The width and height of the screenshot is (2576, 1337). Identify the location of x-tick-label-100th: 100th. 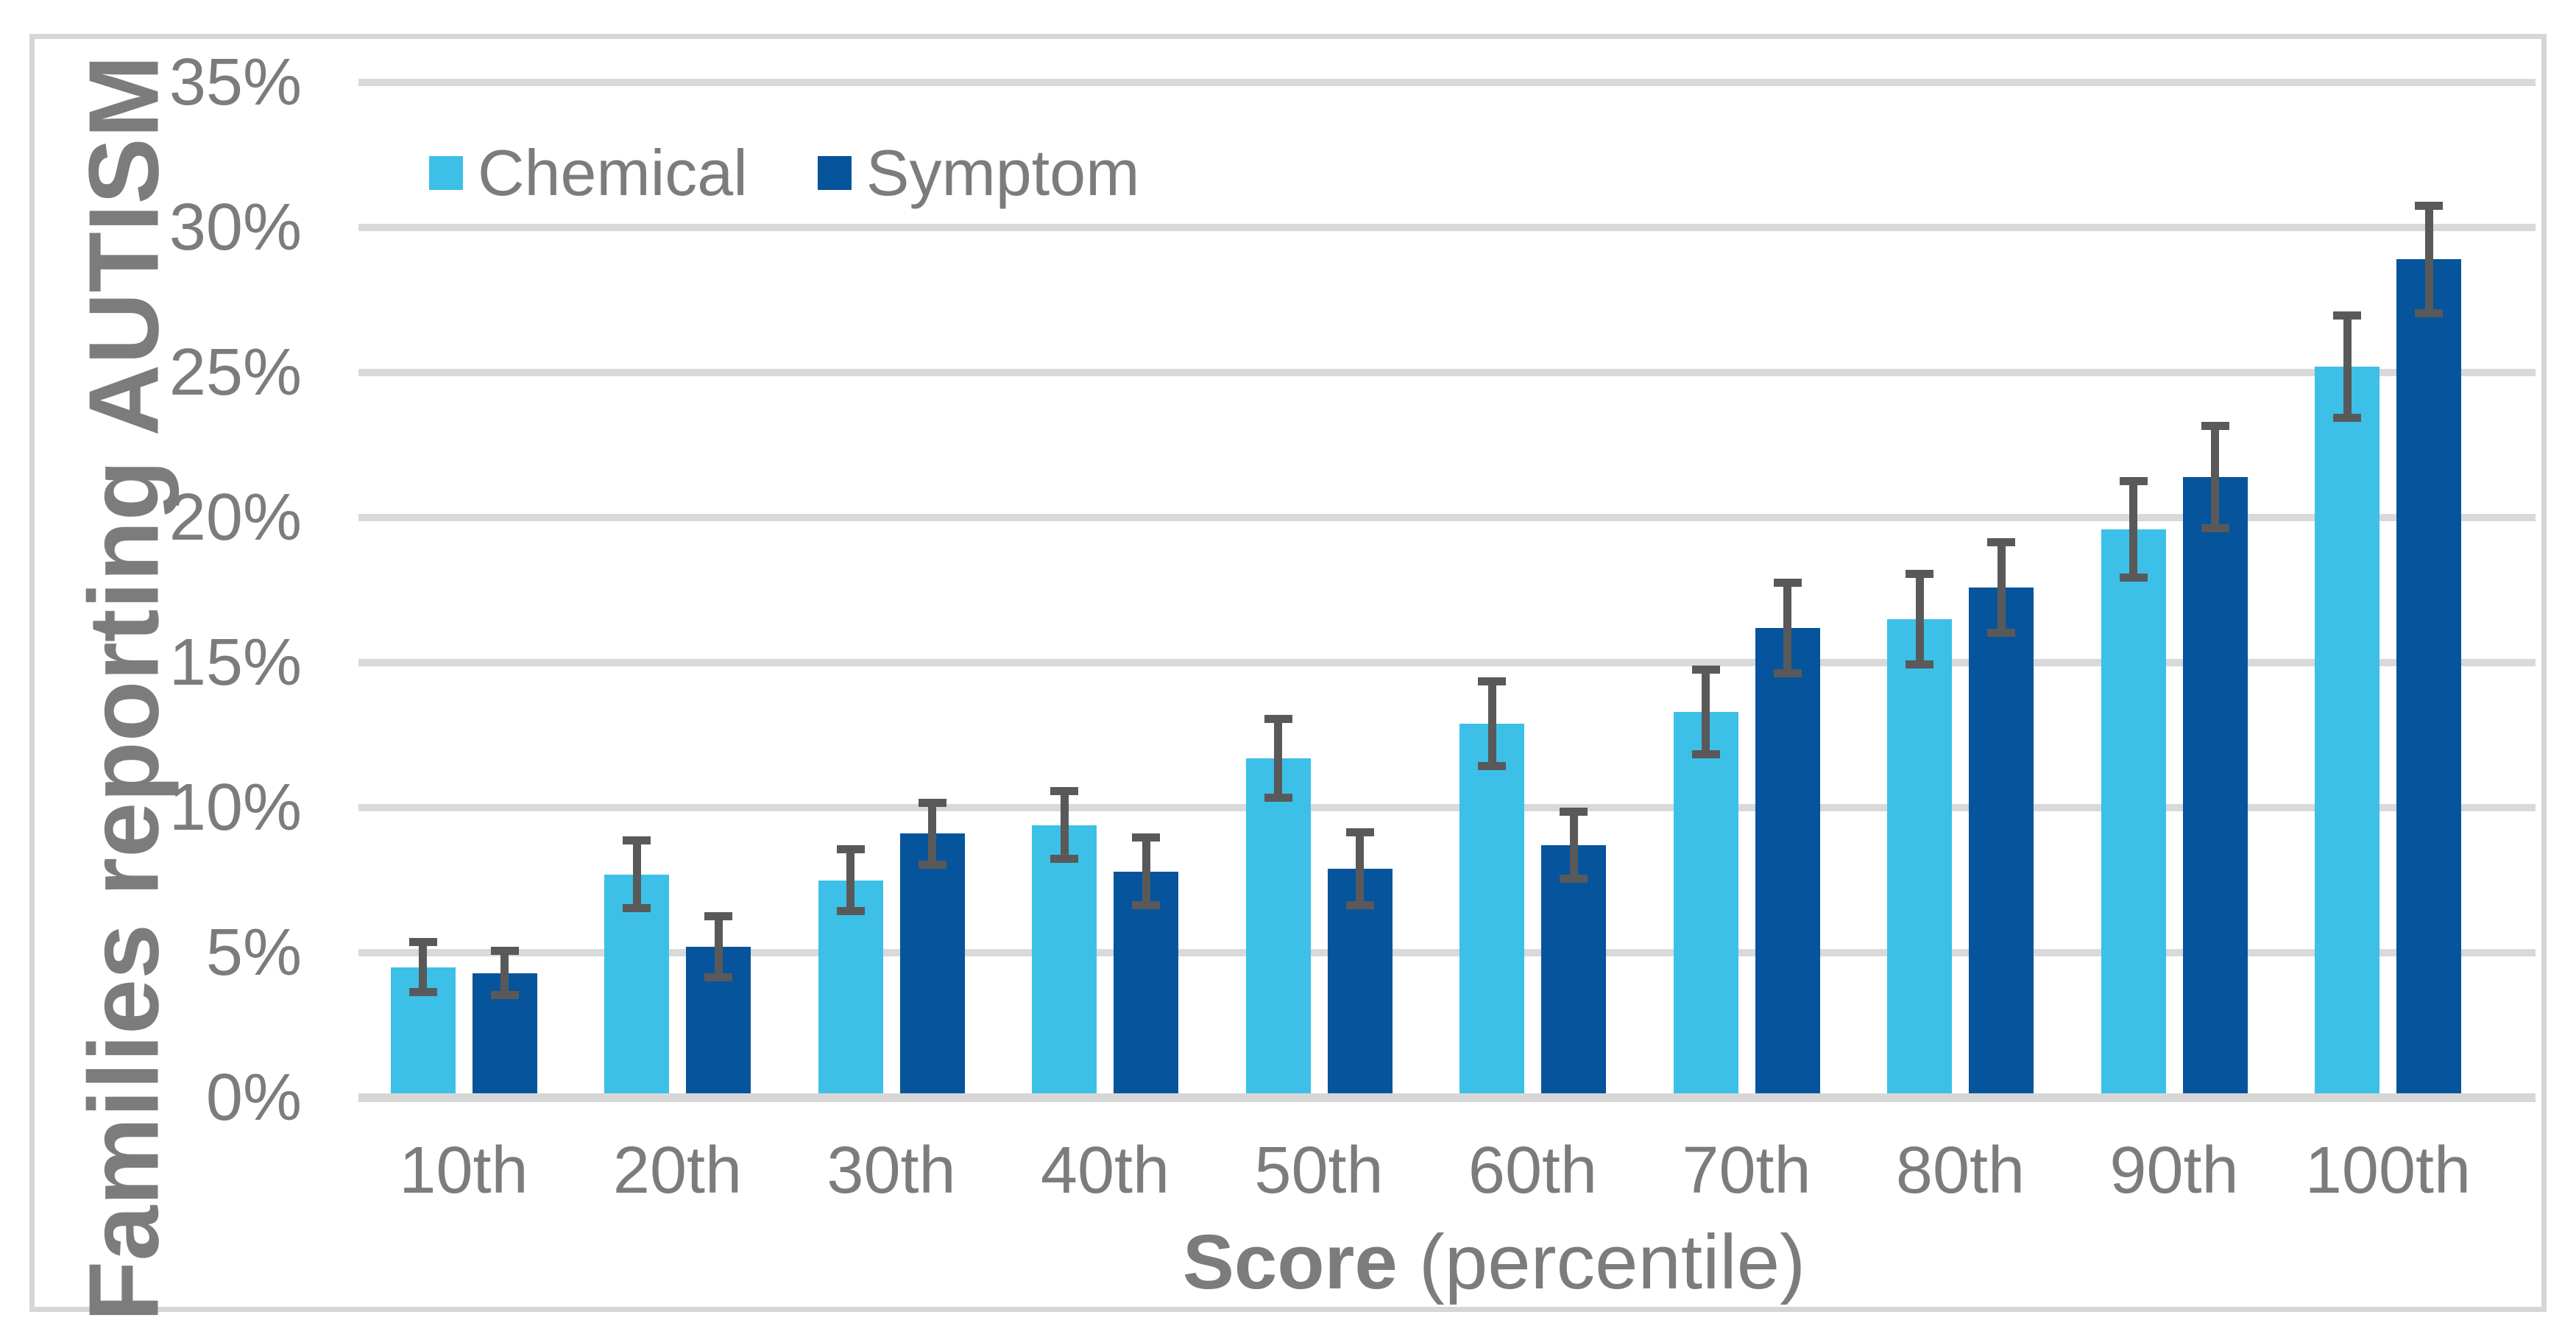
(2387, 1170).